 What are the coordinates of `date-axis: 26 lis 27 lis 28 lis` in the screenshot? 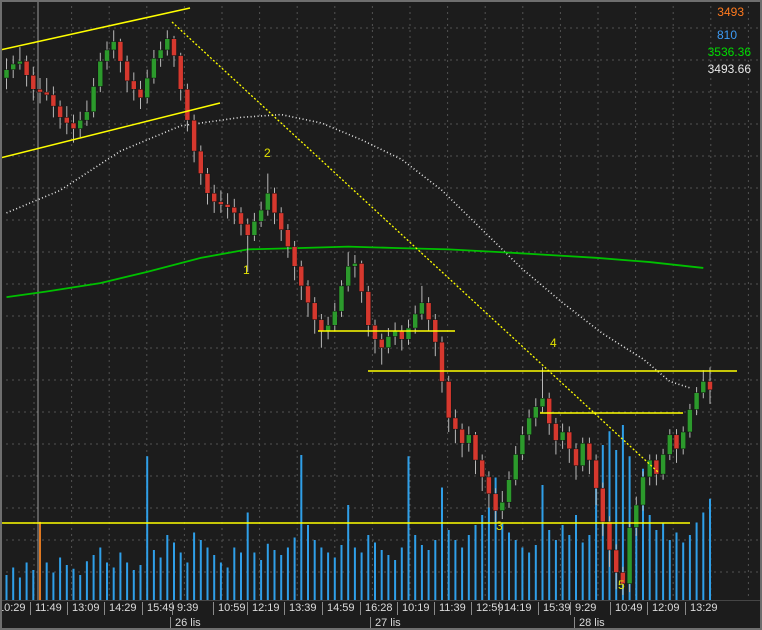 It's located at (381, 623).